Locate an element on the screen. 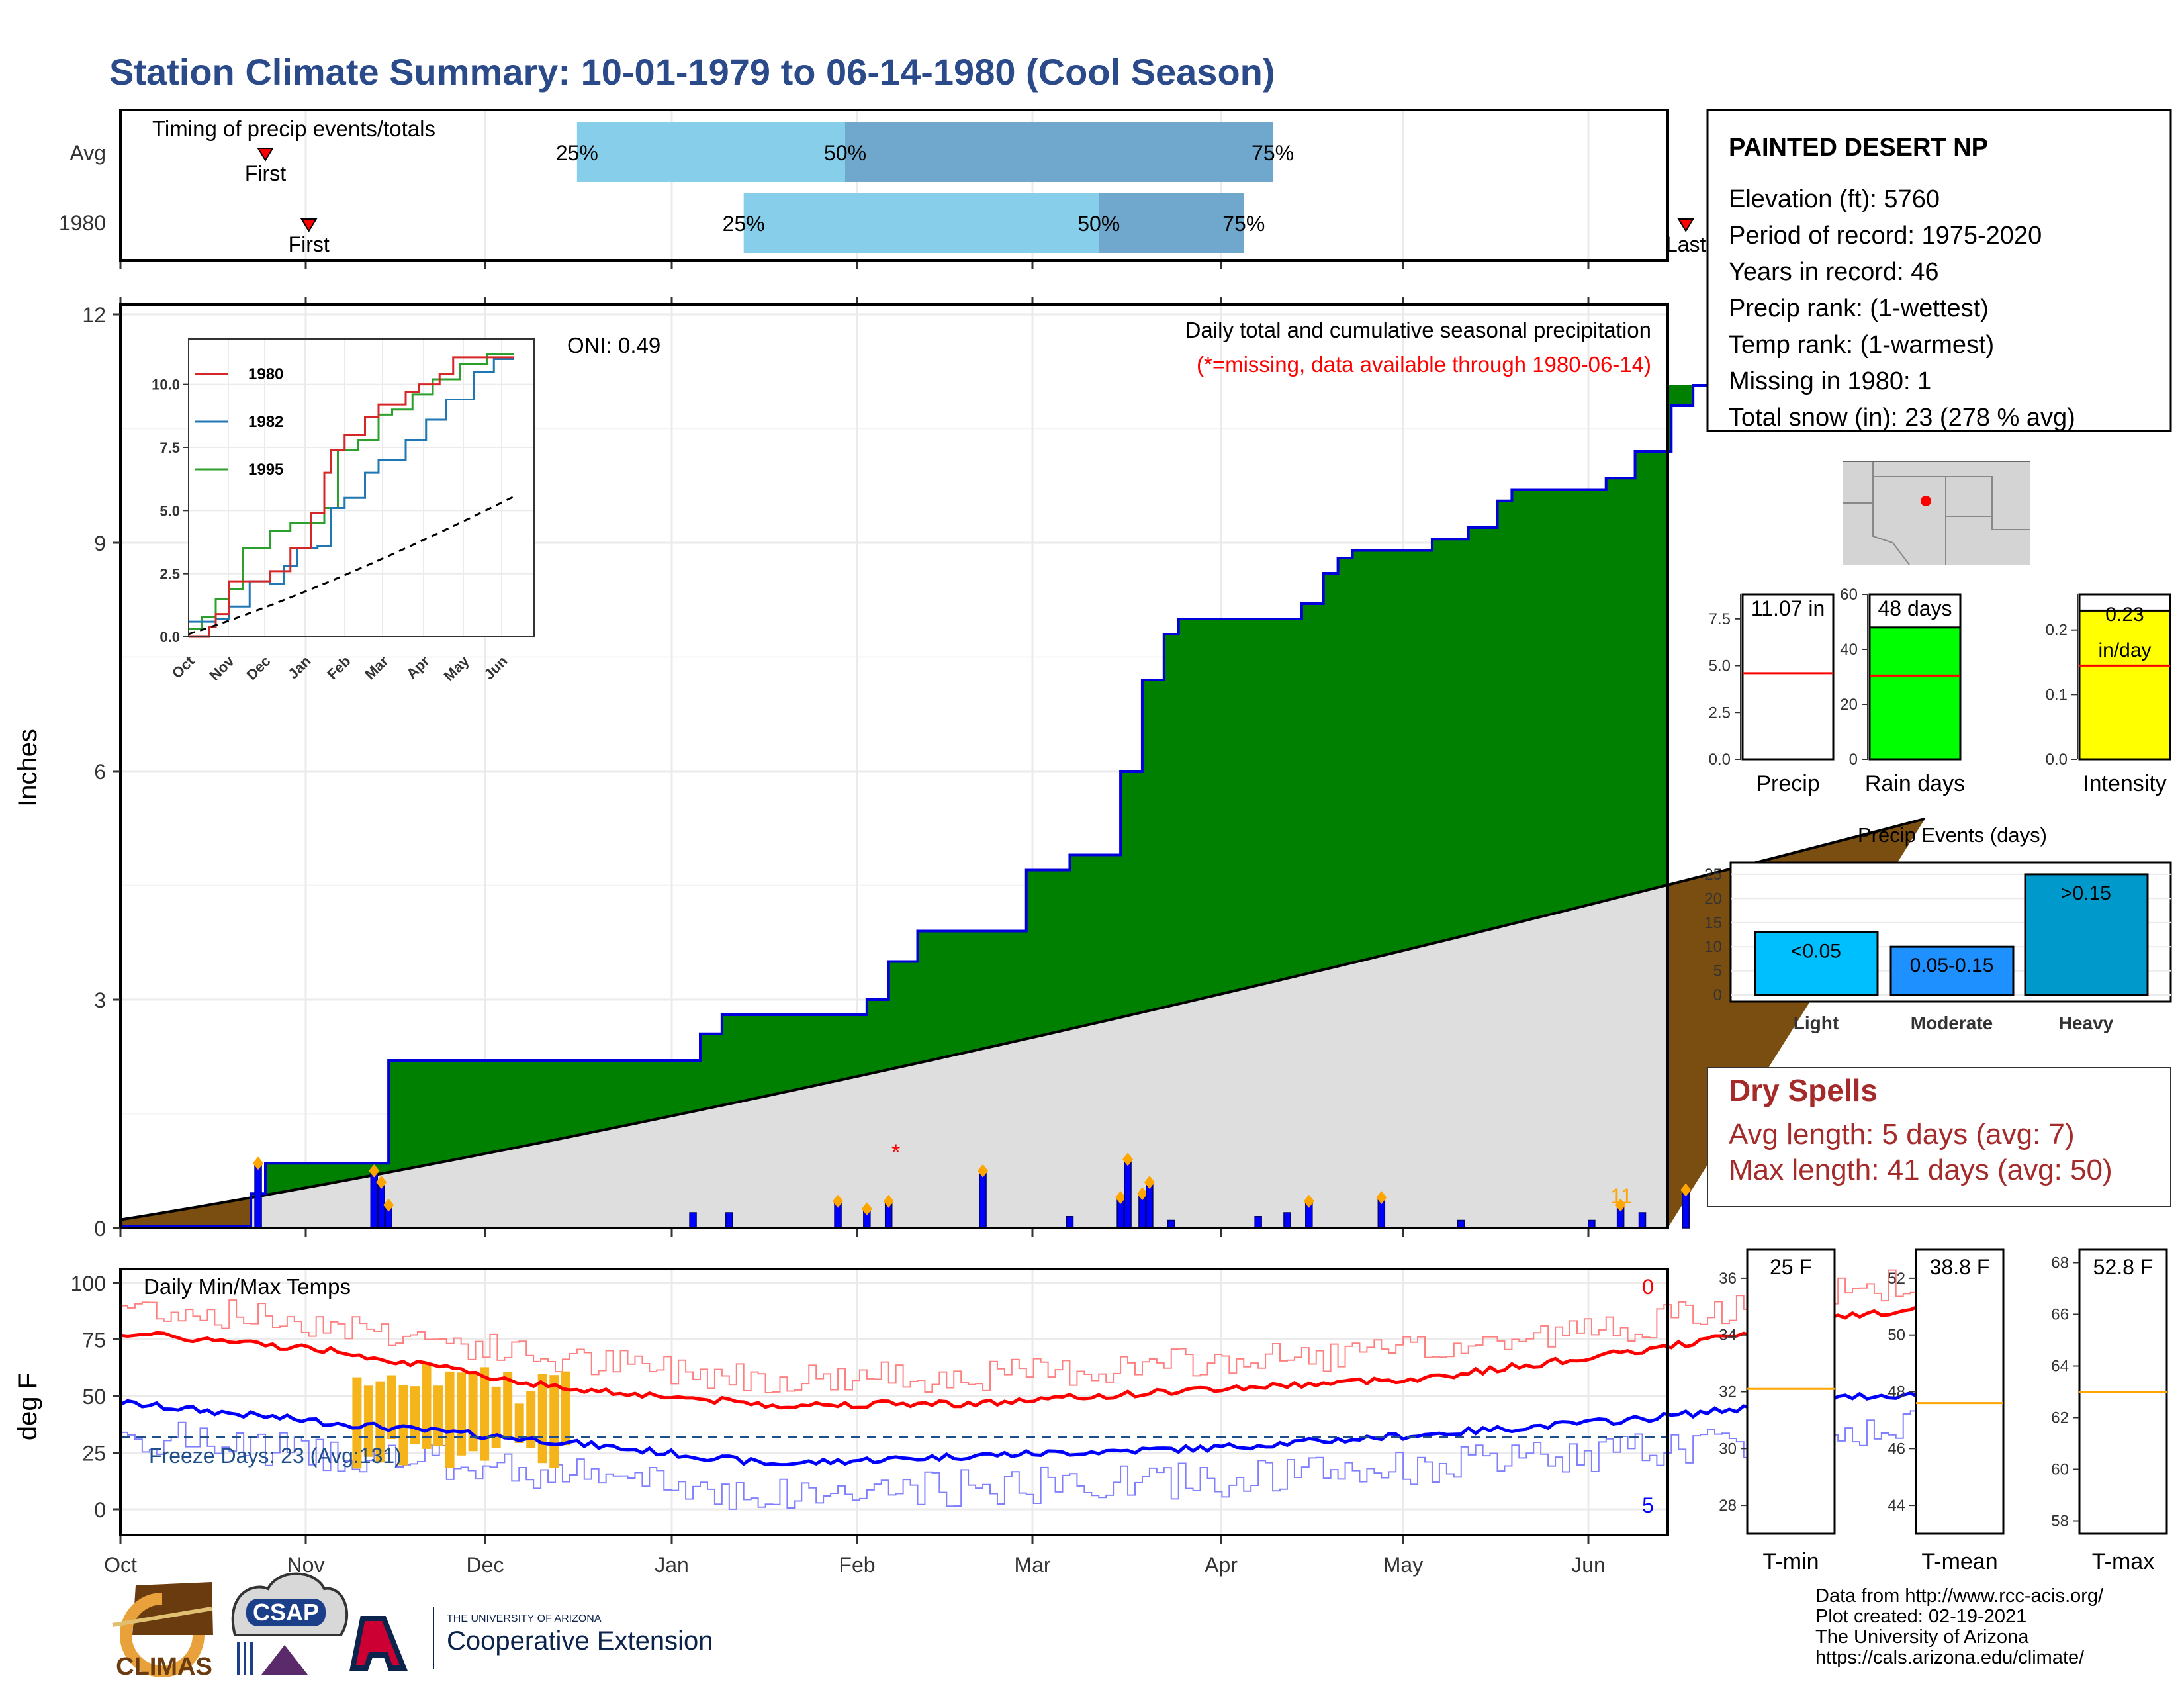  events-category-label: Heavy is located at coordinates (2086, 1023).